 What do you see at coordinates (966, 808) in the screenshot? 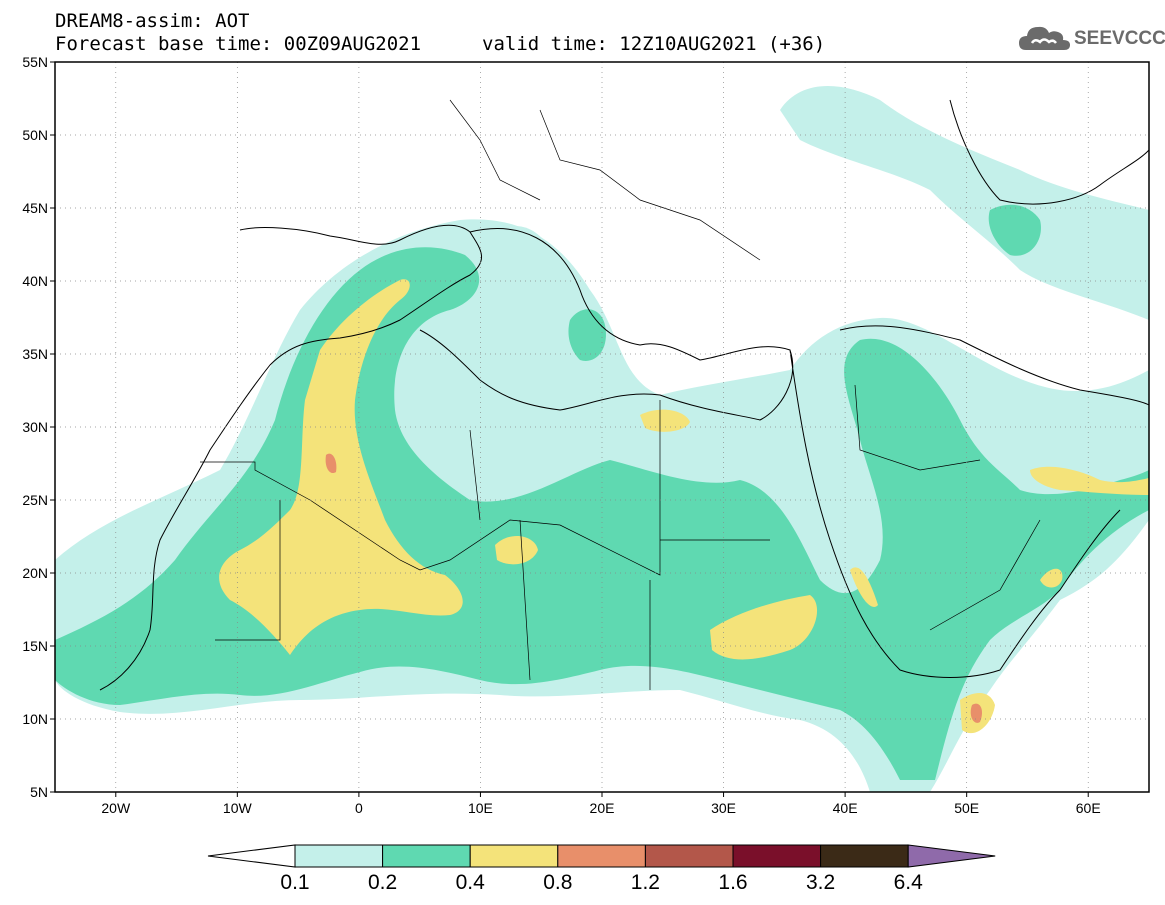
I see `lon-tick-label: 50E` at bounding box center [966, 808].